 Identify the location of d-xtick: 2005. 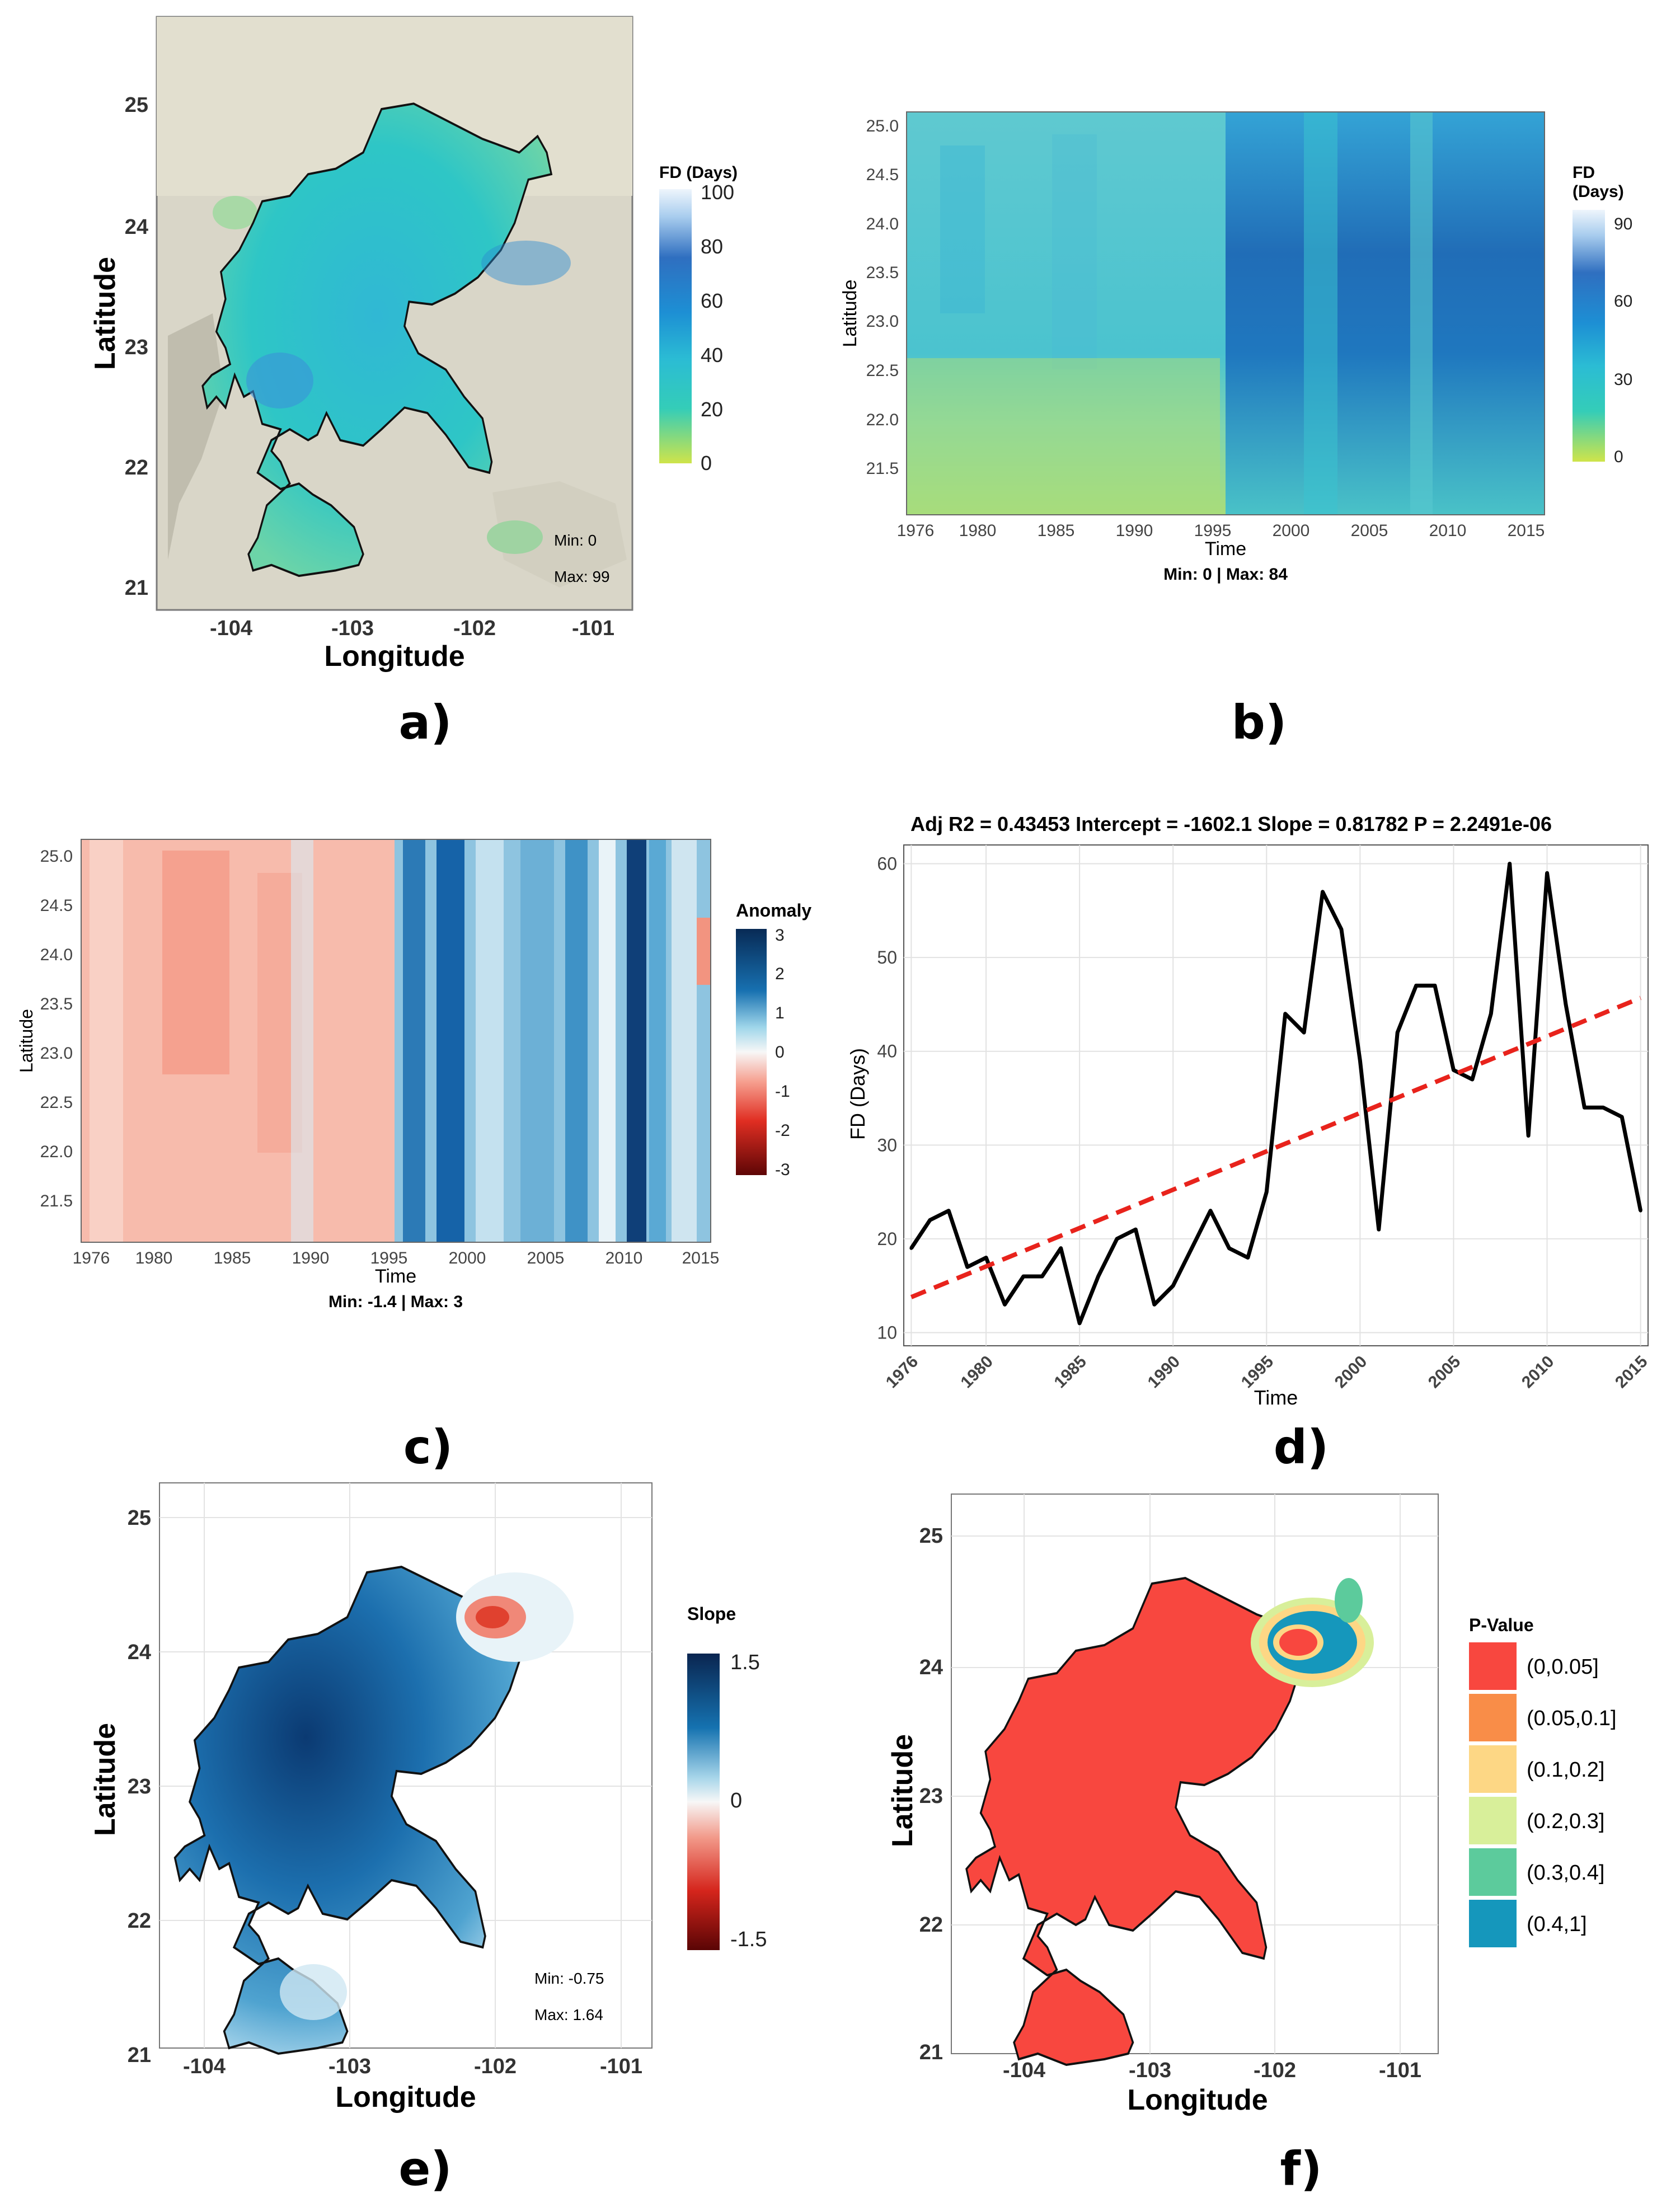
(1445, 1372).